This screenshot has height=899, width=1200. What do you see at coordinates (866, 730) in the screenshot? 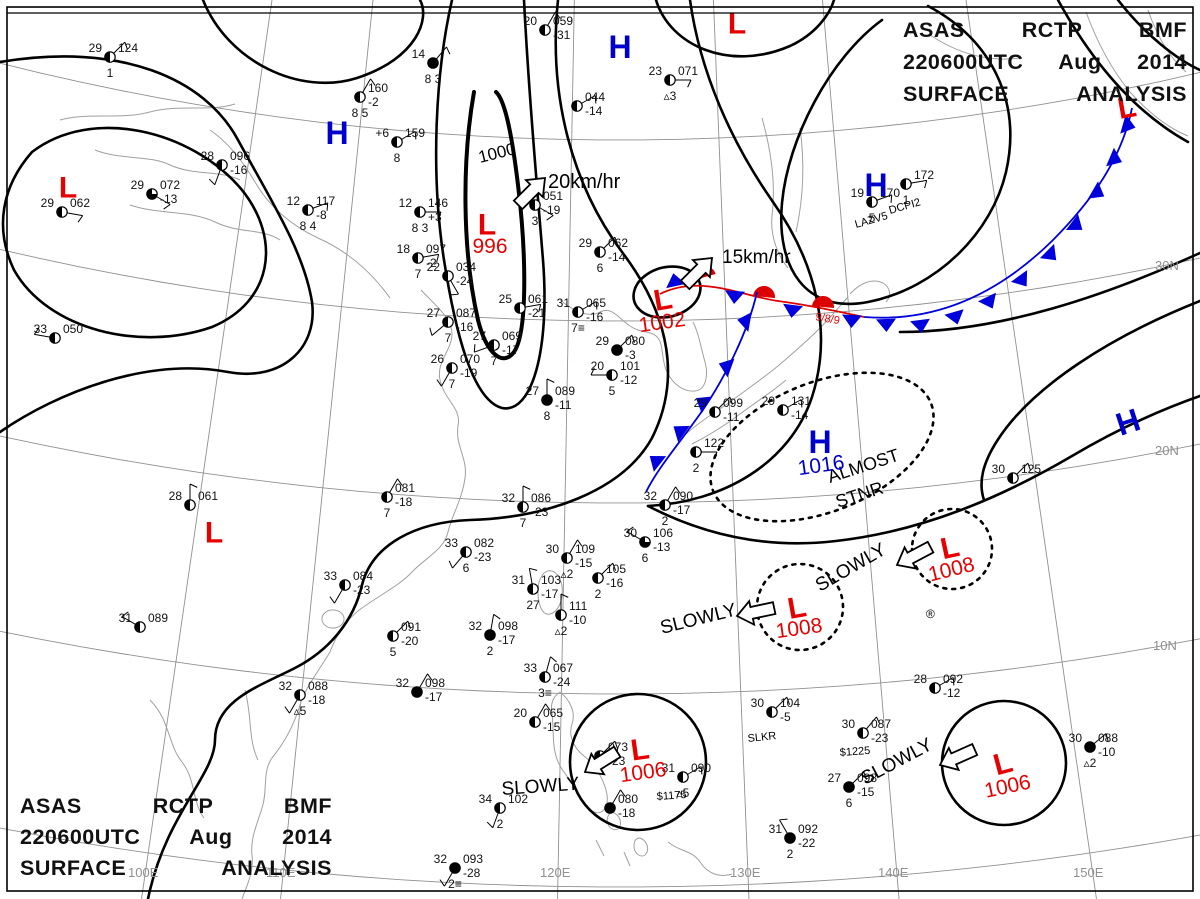
I see `station-plot: 30 087-23` at bounding box center [866, 730].